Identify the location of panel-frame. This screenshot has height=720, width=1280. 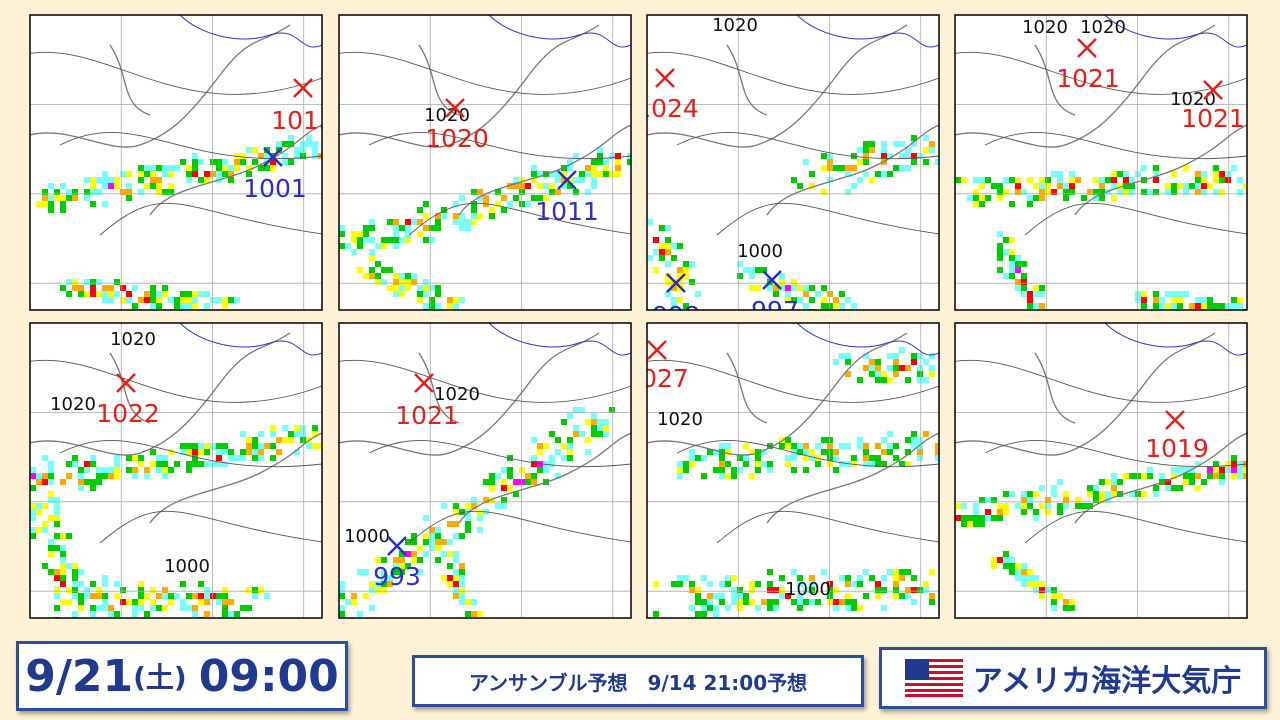
(176, 470).